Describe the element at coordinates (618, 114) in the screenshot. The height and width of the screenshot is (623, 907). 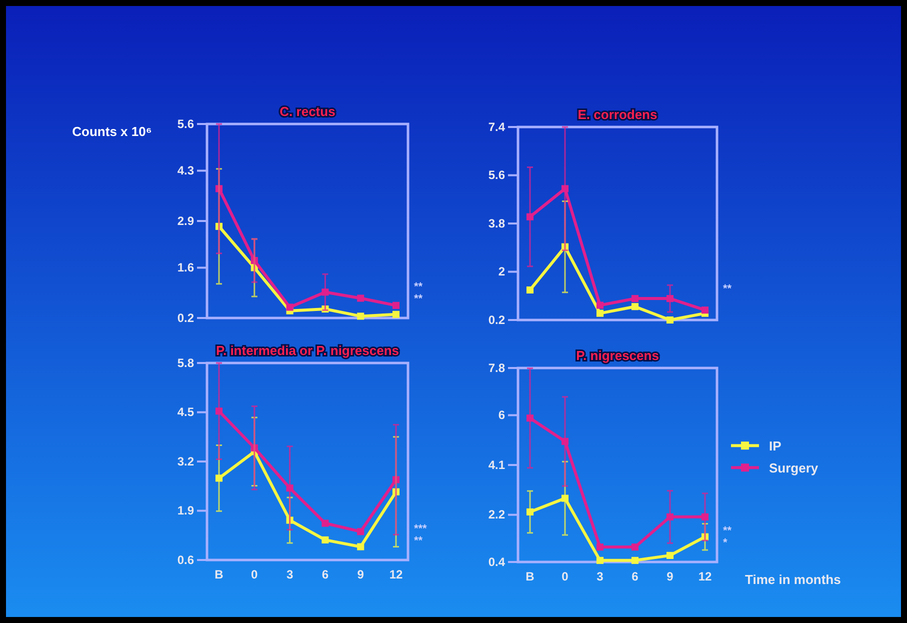
I see `chart-title: E. corrodens` at that location.